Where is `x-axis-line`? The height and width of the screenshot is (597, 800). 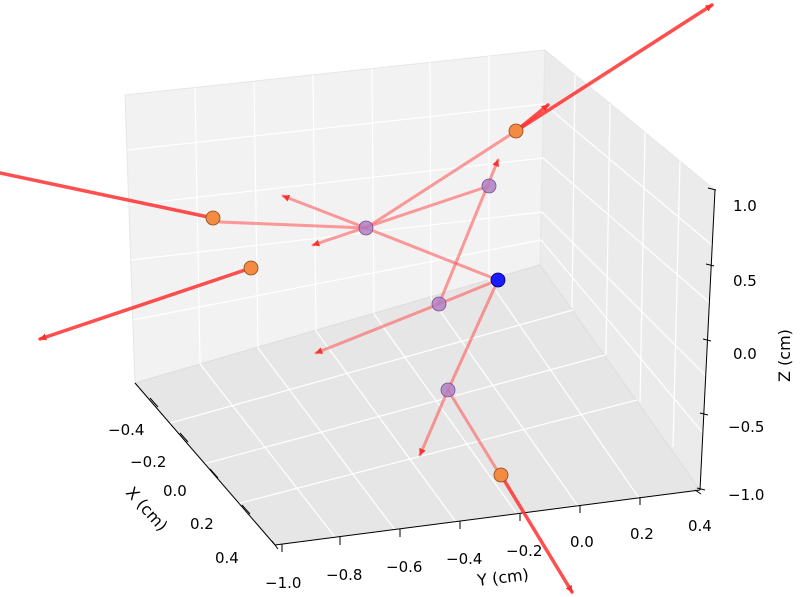
x-axis-line is located at coordinates (205, 464).